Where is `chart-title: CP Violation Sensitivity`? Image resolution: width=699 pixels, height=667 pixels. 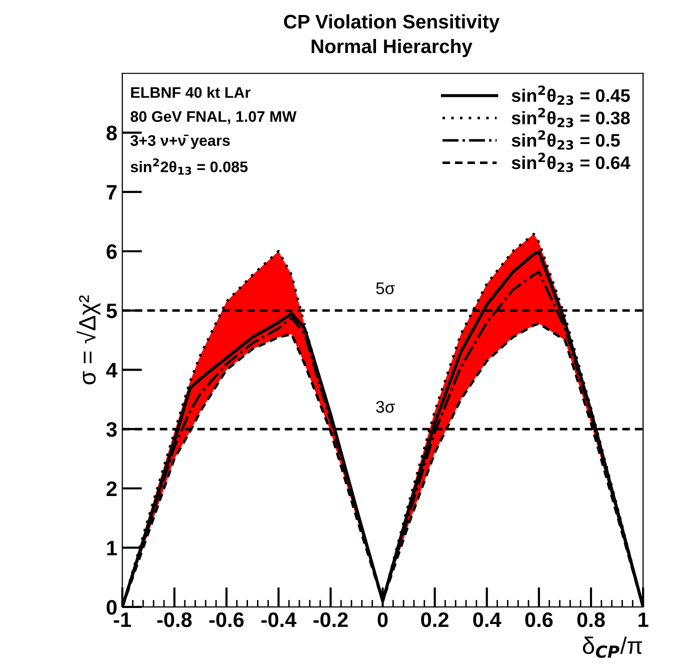 chart-title: CP Violation Sensitivity is located at coordinates (392, 23).